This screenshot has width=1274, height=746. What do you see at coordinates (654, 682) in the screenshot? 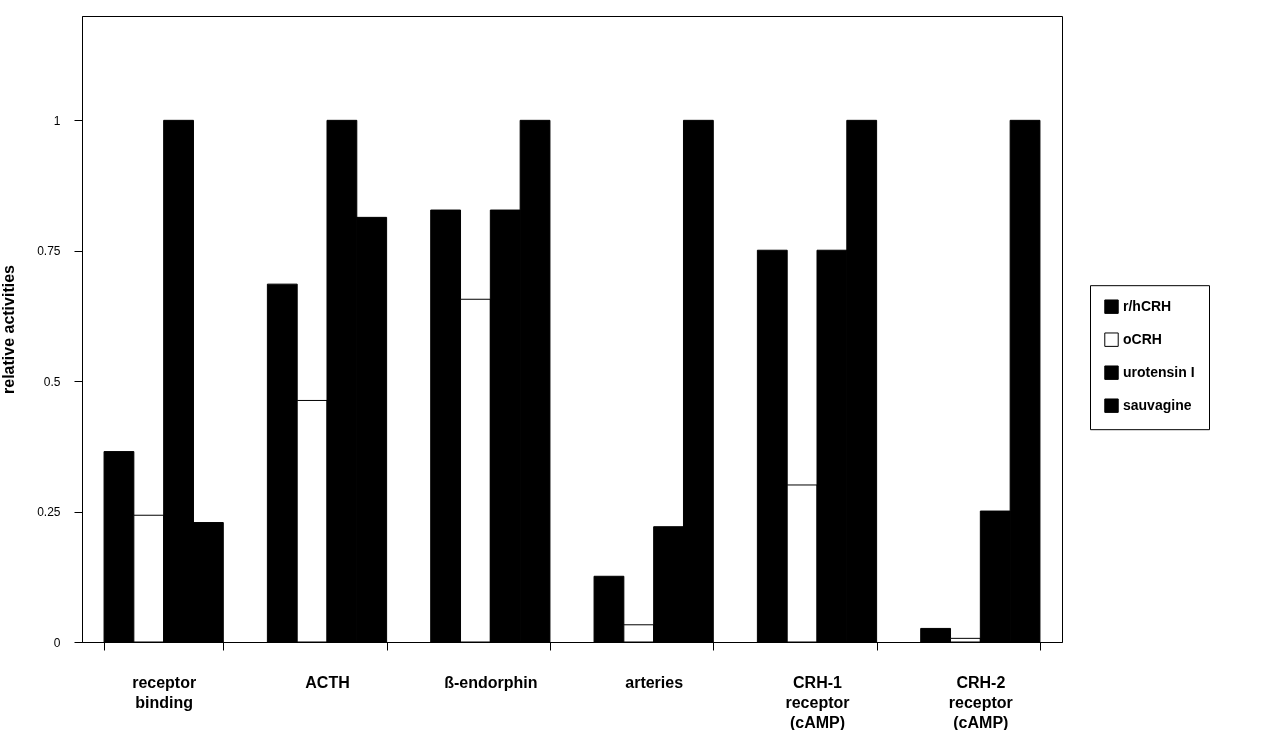
I see `x-tick-label: arteries` at bounding box center [654, 682].